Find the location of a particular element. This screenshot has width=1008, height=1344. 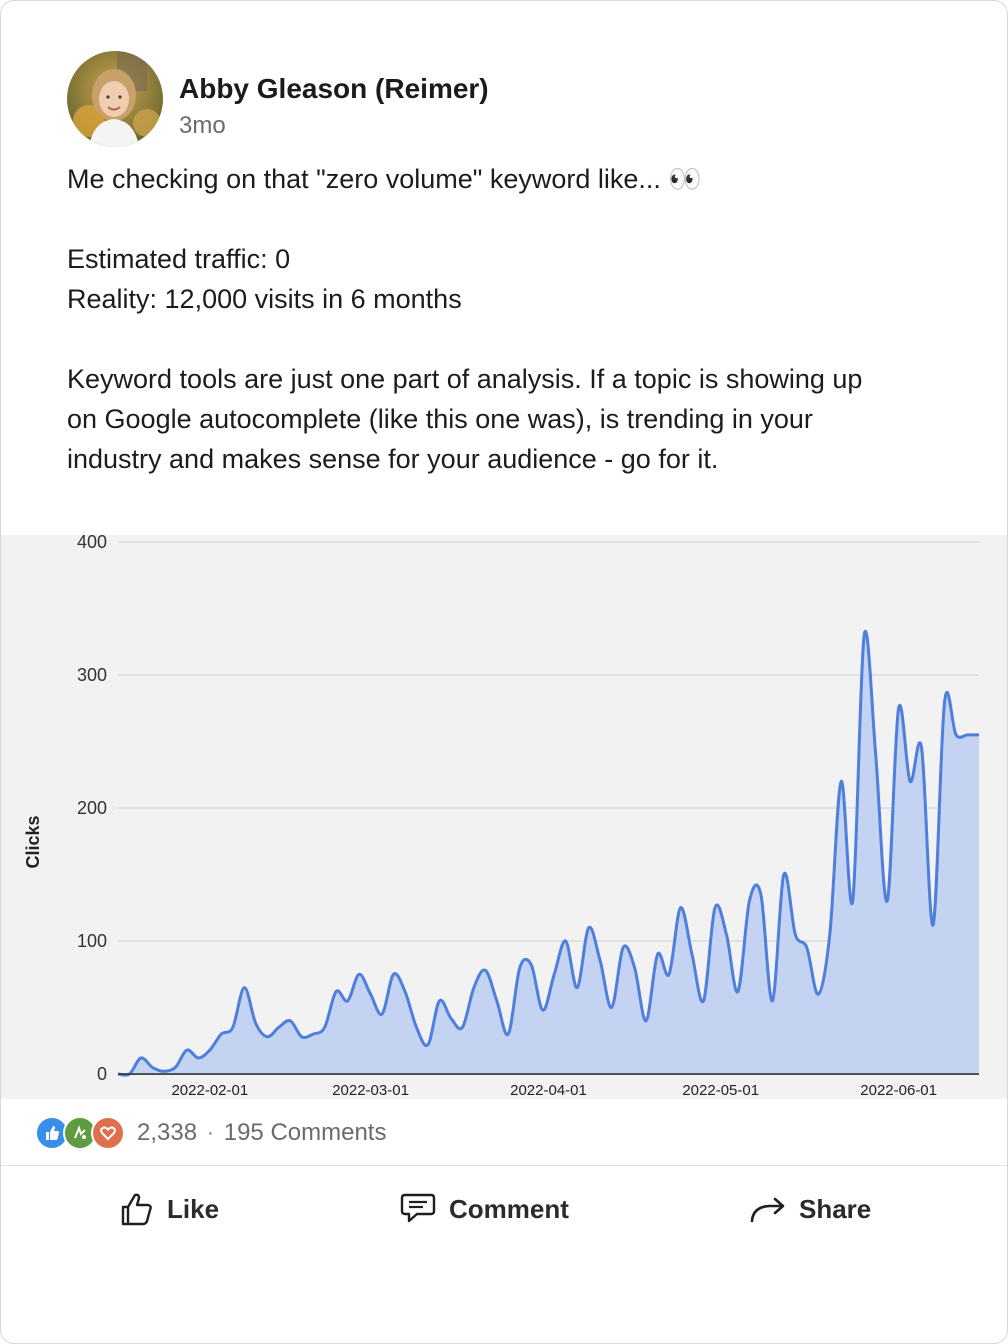

share-label: Share is located at coordinates (835, 1208).